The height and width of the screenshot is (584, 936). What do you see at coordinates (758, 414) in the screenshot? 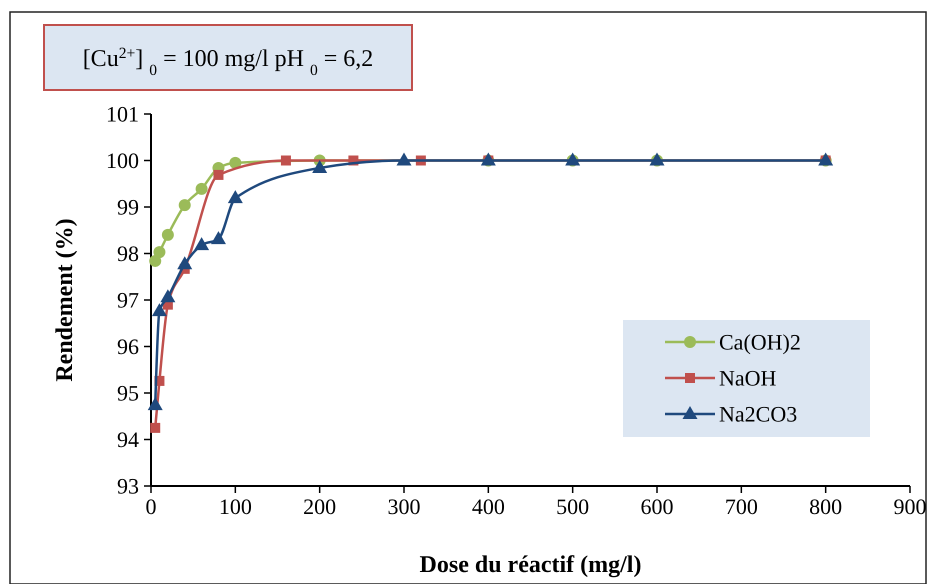
I see `legend-label: Na2CO3` at bounding box center [758, 414].